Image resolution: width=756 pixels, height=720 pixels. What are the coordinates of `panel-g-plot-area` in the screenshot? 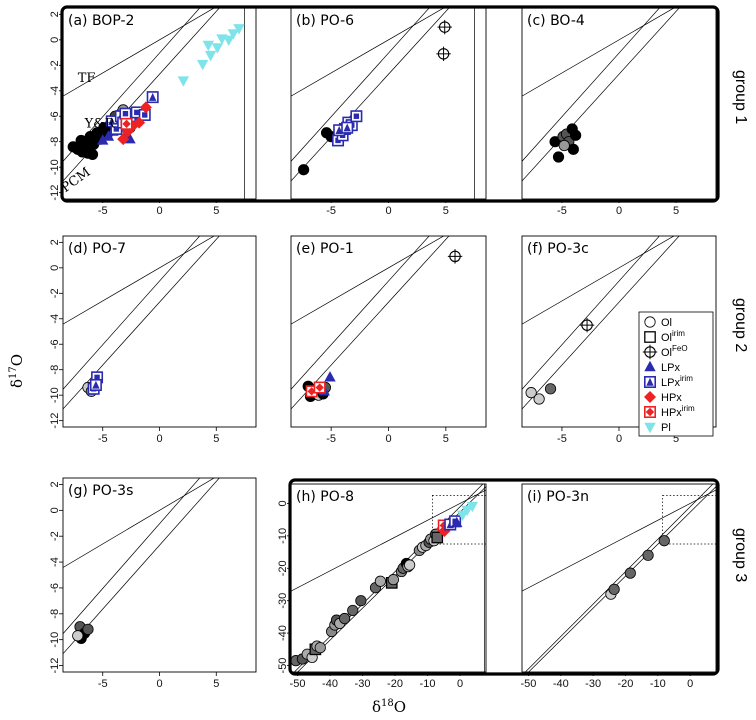 It's located at (141, 566).